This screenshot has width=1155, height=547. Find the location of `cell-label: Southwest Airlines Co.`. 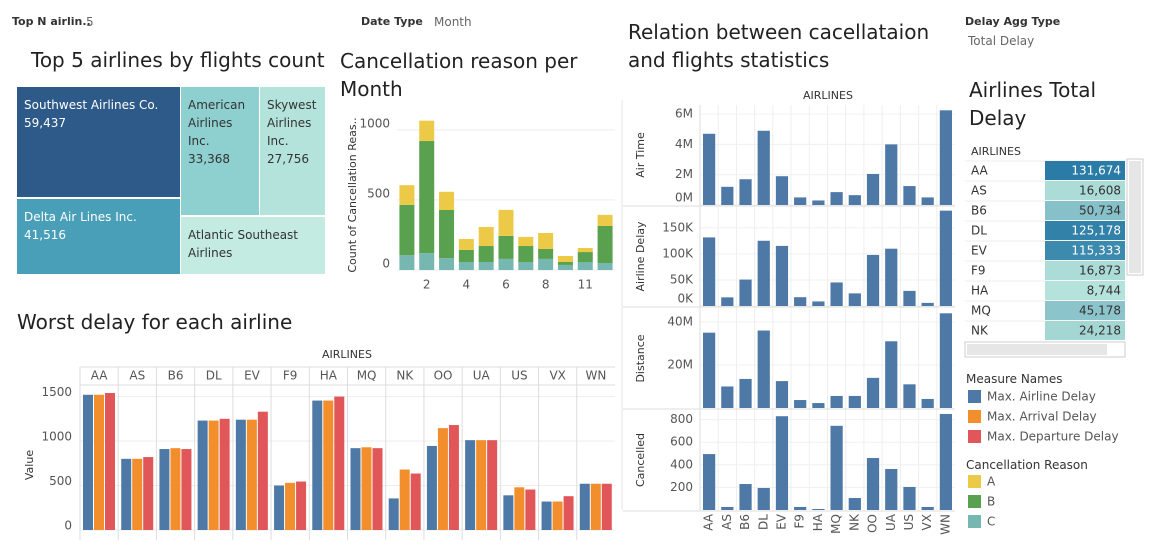

cell-label: Southwest Airlines Co. is located at coordinates (91, 105).